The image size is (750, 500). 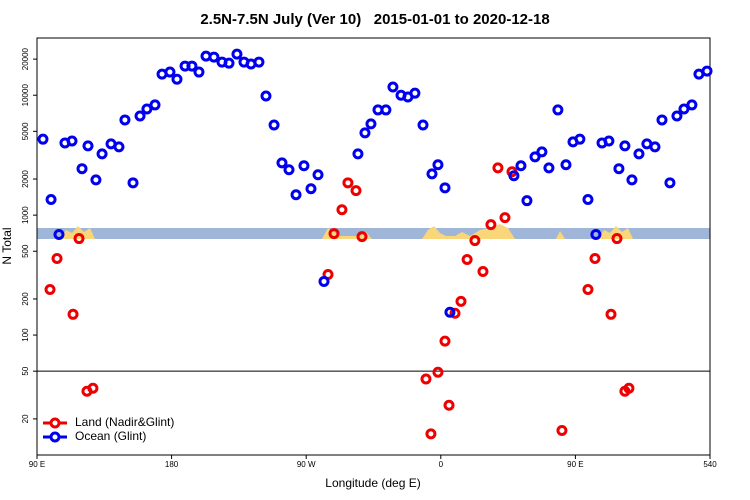 What do you see at coordinates (124, 422) in the screenshot?
I see `legend-label: Land (Nadir&Glint)` at bounding box center [124, 422].